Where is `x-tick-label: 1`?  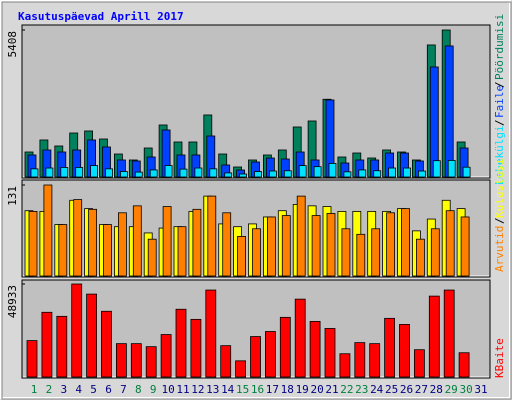 x-tick-label: 1 is located at coordinates (34, 389).